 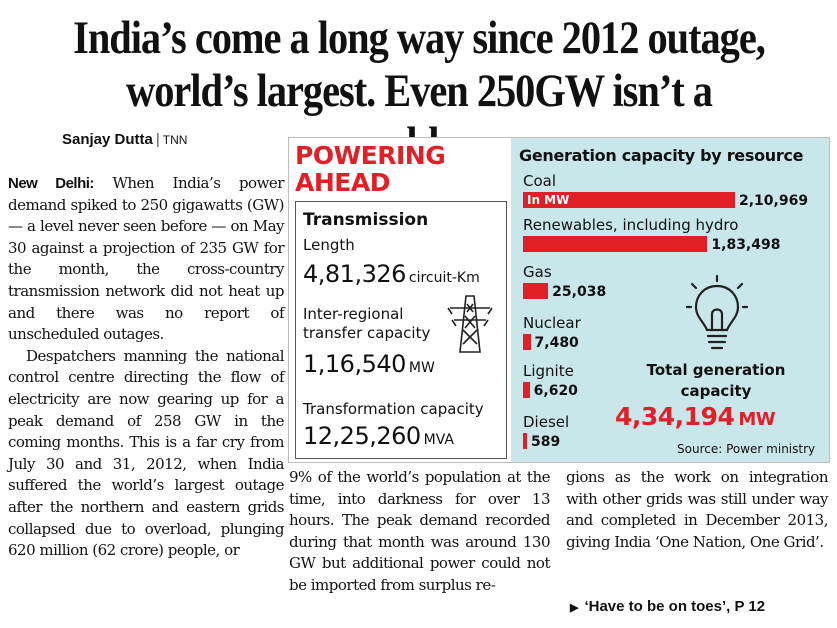 What do you see at coordinates (548, 371) in the screenshot?
I see `resource-label: Lignite` at bounding box center [548, 371].